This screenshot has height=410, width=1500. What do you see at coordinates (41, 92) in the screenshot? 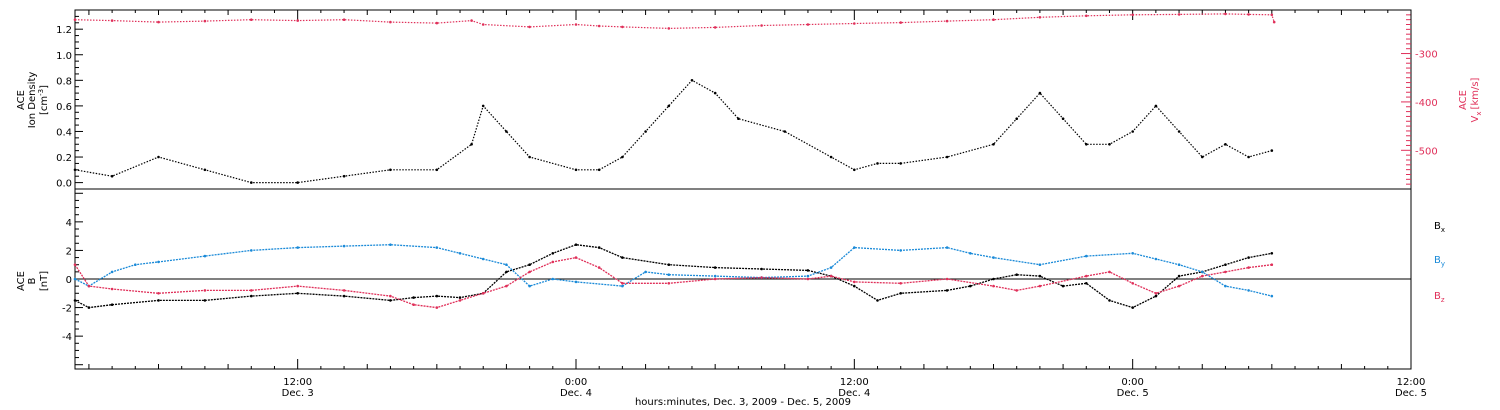
I see `panel1-left-unit-exp: -3` at bounding box center [41, 92].